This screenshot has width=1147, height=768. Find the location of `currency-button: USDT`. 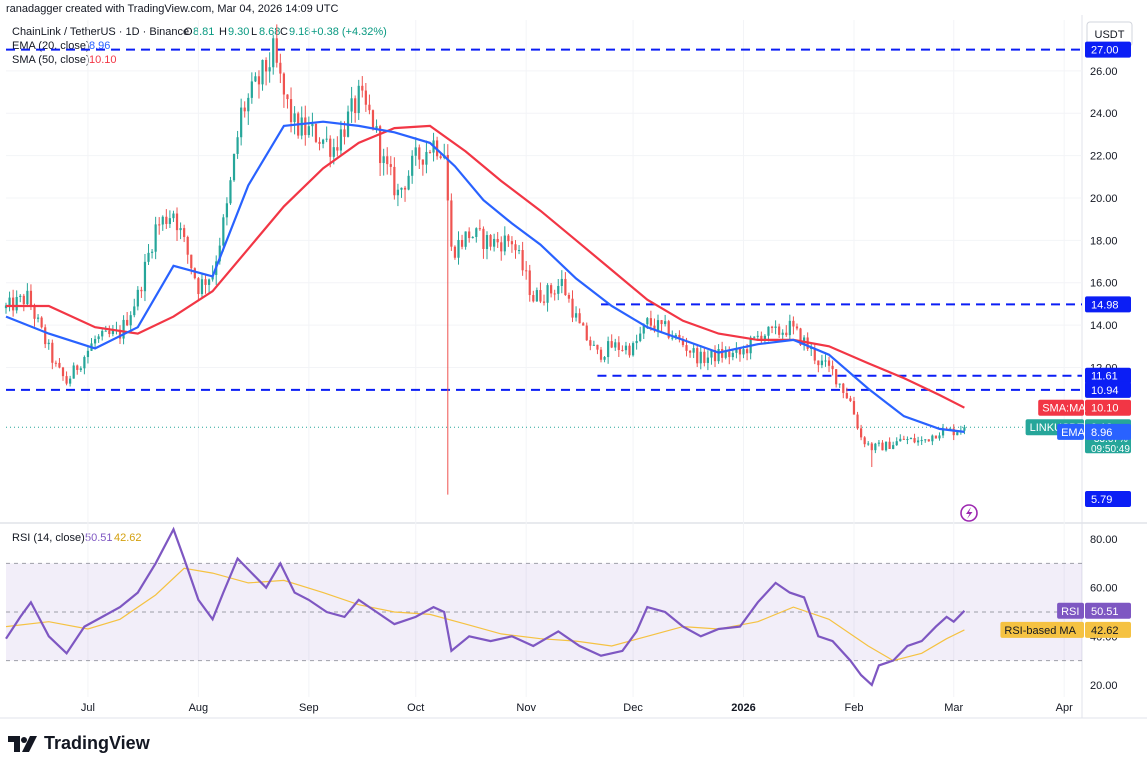

currency-button: USDT is located at coordinates (1109, 34).